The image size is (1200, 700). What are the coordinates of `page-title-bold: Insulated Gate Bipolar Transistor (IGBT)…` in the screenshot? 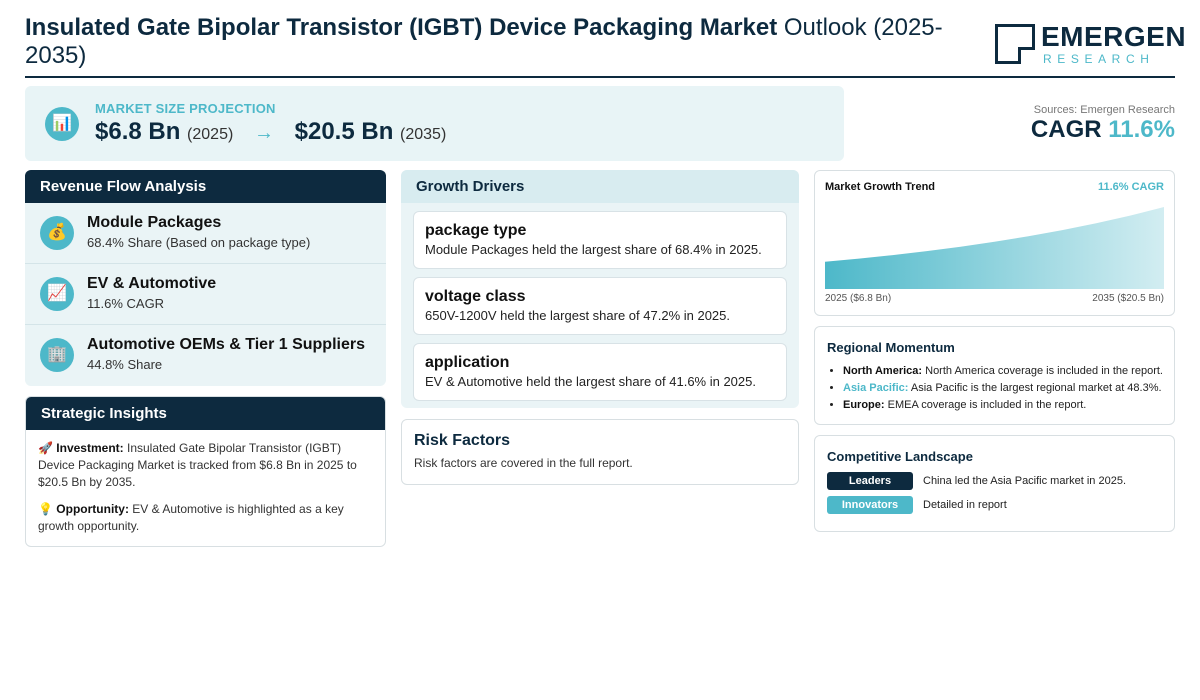 It's located at (401, 27).